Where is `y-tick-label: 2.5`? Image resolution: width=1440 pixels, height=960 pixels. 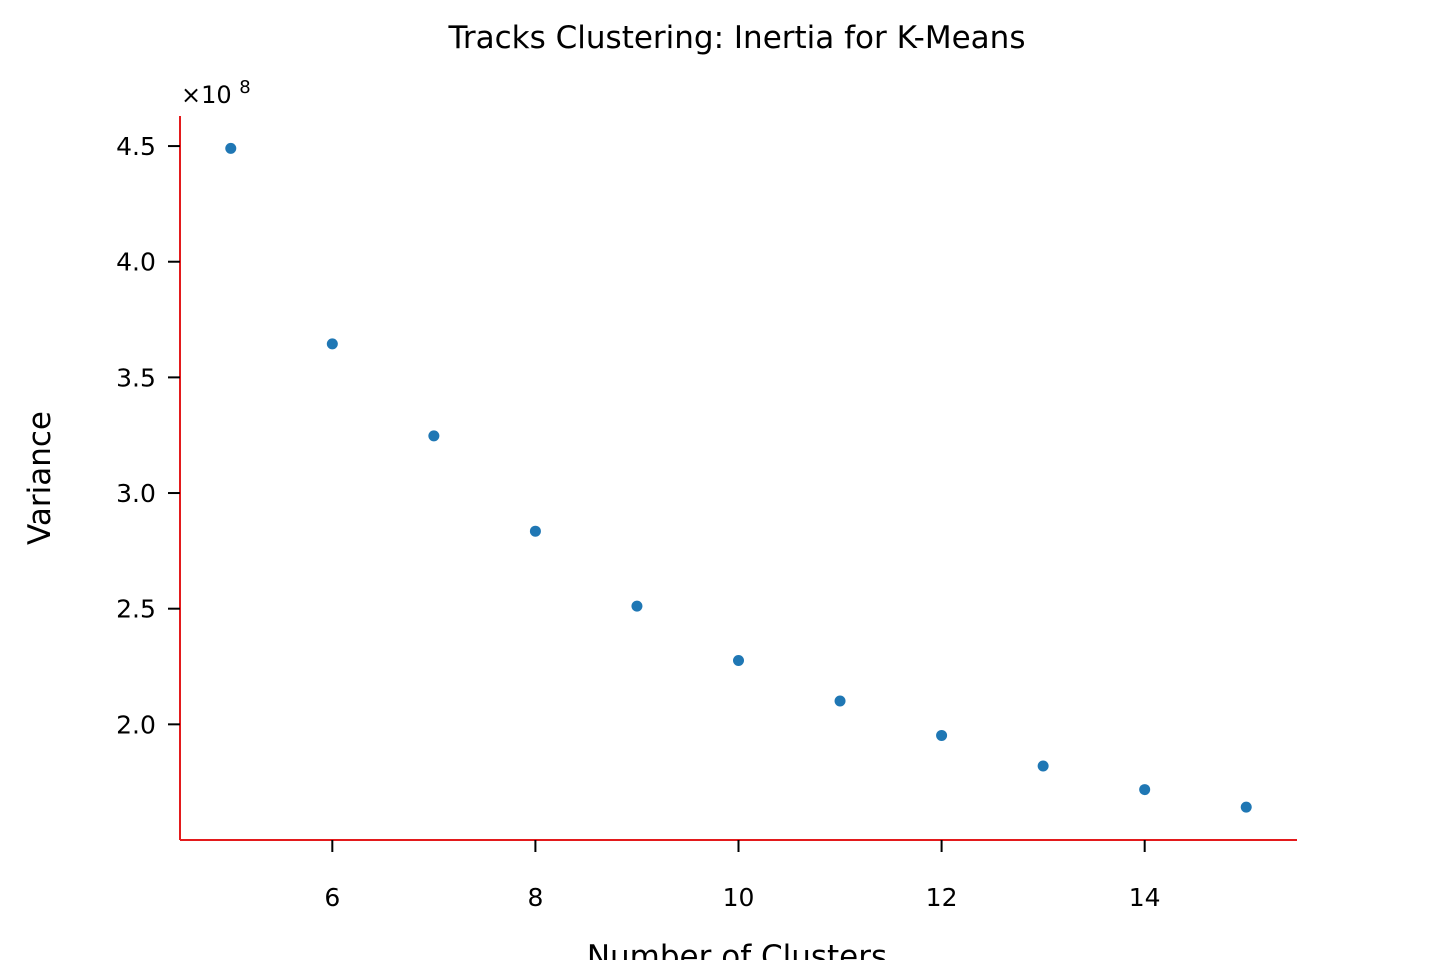
y-tick-label: 2.5 is located at coordinates (136, 609).